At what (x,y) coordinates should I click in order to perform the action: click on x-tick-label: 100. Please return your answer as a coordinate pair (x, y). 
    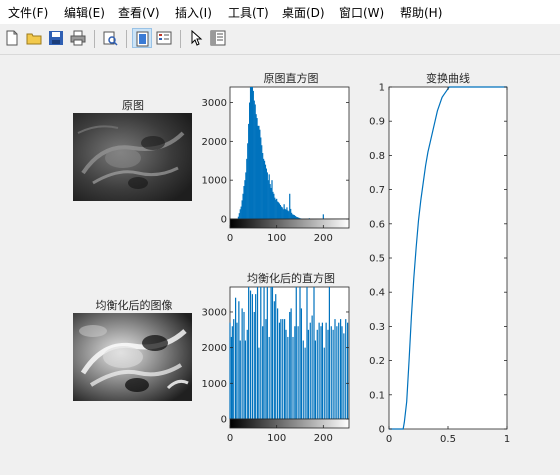
    Looking at the image, I should click on (276, 238).